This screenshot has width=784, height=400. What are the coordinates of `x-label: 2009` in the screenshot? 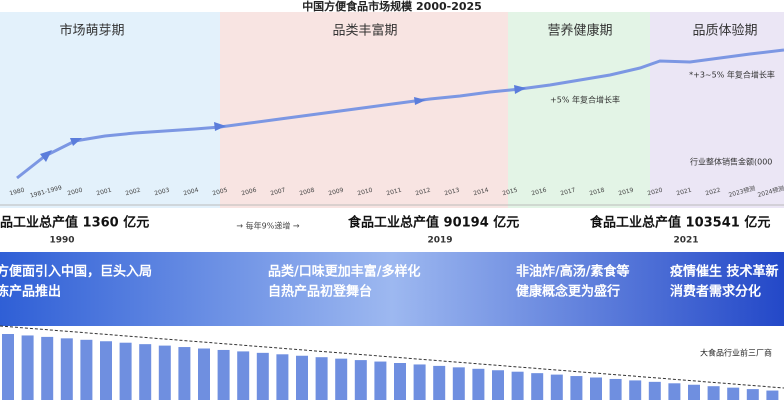 It's located at (336, 192).